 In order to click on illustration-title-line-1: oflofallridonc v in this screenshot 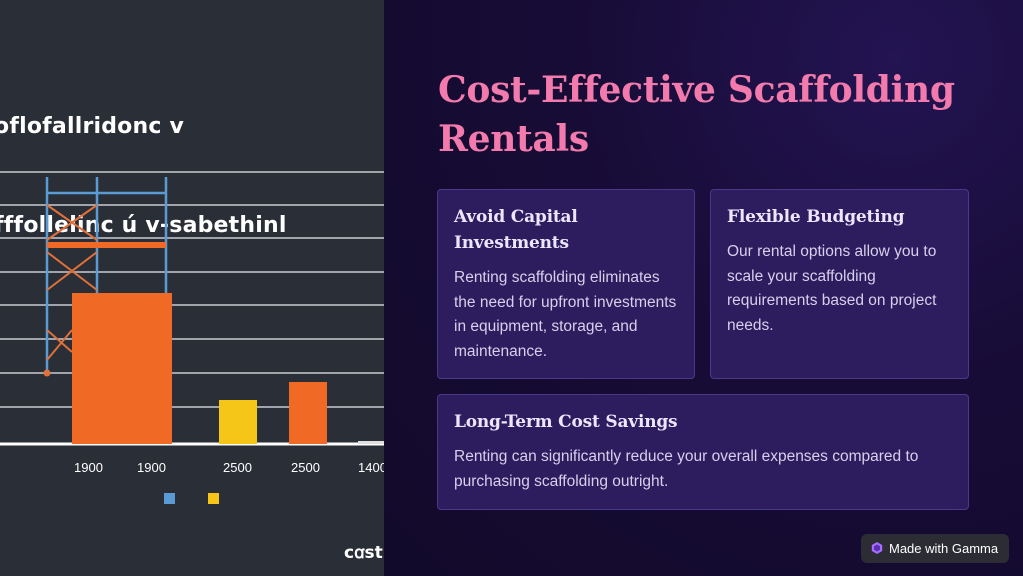, I will do `click(92, 126)`.